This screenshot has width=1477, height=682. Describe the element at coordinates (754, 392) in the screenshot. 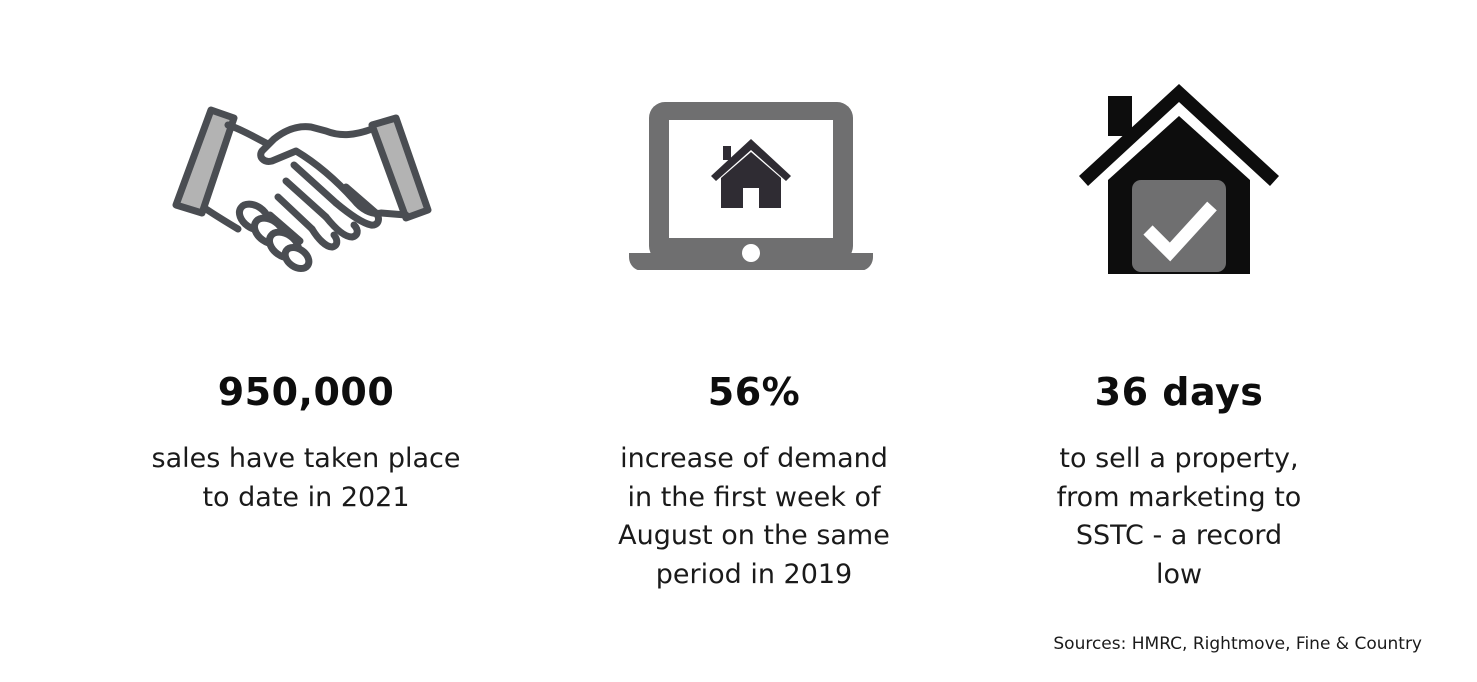

I see `stat-value: 56%` at that location.